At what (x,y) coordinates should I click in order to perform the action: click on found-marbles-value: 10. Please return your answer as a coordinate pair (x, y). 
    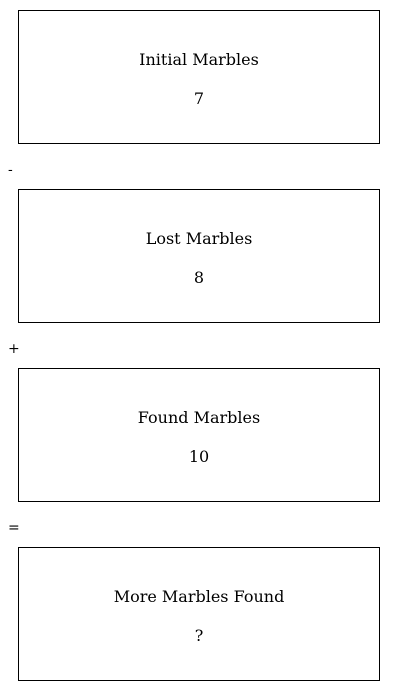
    Looking at the image, I should click on (199, 456).